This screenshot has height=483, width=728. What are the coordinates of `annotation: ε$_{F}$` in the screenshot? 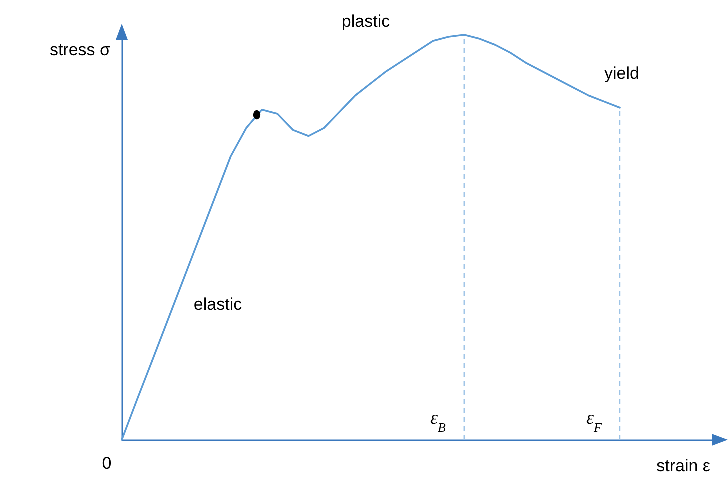 It's located at (595, 421).